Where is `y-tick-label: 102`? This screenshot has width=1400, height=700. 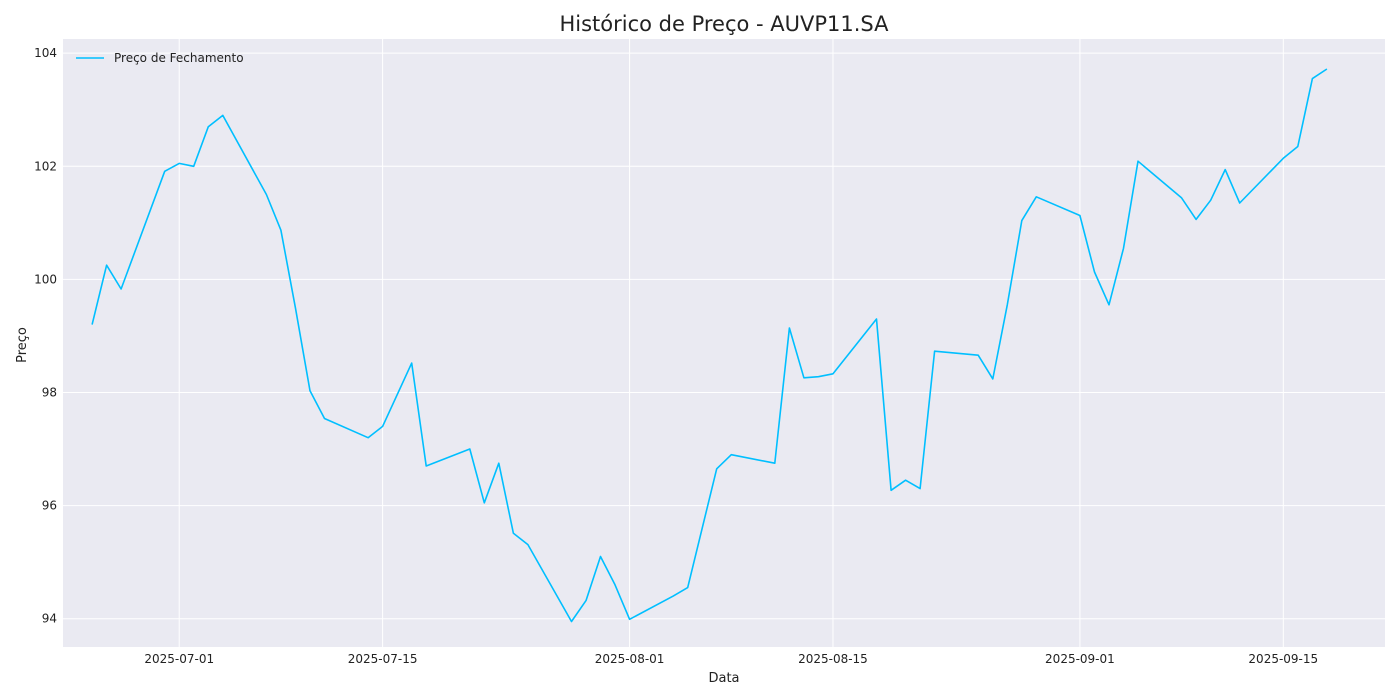
y-tick-label: 102 is located at coordinates (45, 166).